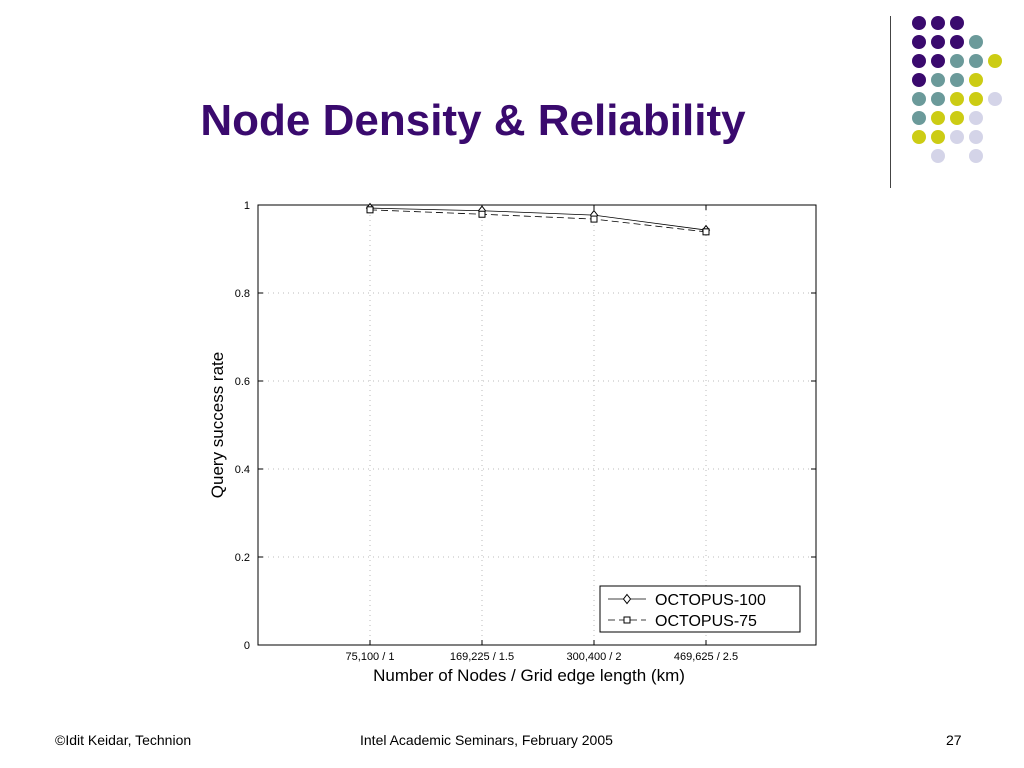 The width and height of the screenshot is (1024, 768). What do you see at coordinates (482, 657) in the screenshot?
I see `x-tick-label: 169,225 / 1.5` at bounding box center [482, 657].